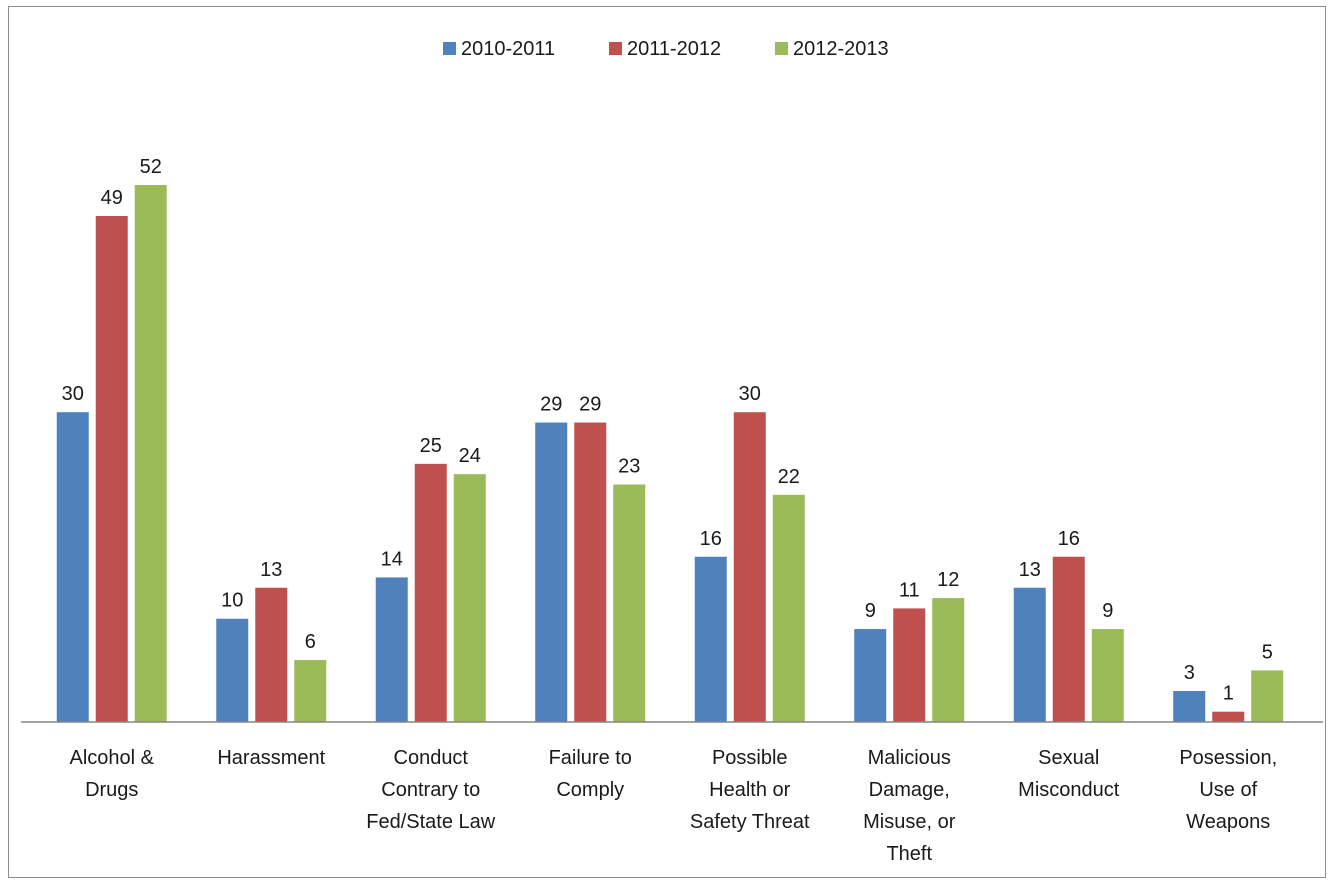 The height and width of the screenshot is (882, 1332). What do you see at coordinates (431, 758) in the screenshot?
I see `category-label-2-line-0: Conduct` at bounding box center [431, 758].